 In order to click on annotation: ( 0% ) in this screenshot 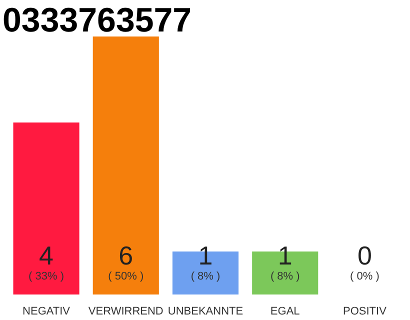, I will do `click(365, 276)`.